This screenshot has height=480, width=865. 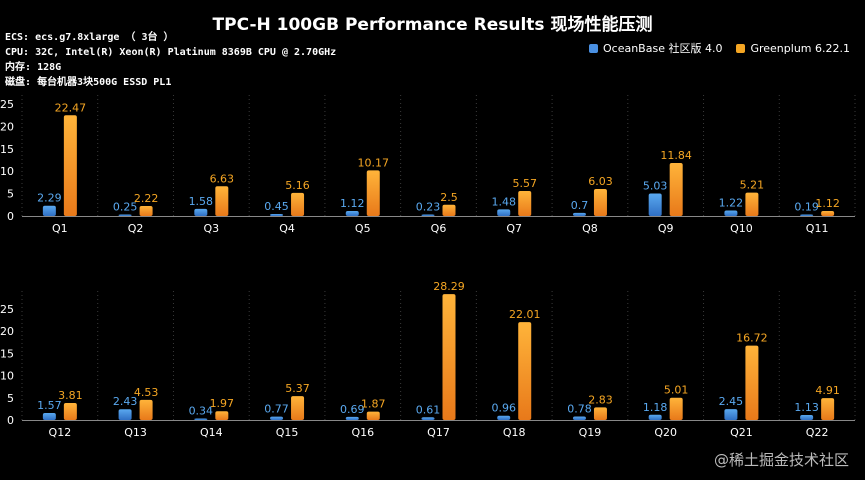 What do you see at coordinates (276, 409) in the screenshot?
I see `data-label-oceanbase: 0.77` at bounding box center [276, 409].